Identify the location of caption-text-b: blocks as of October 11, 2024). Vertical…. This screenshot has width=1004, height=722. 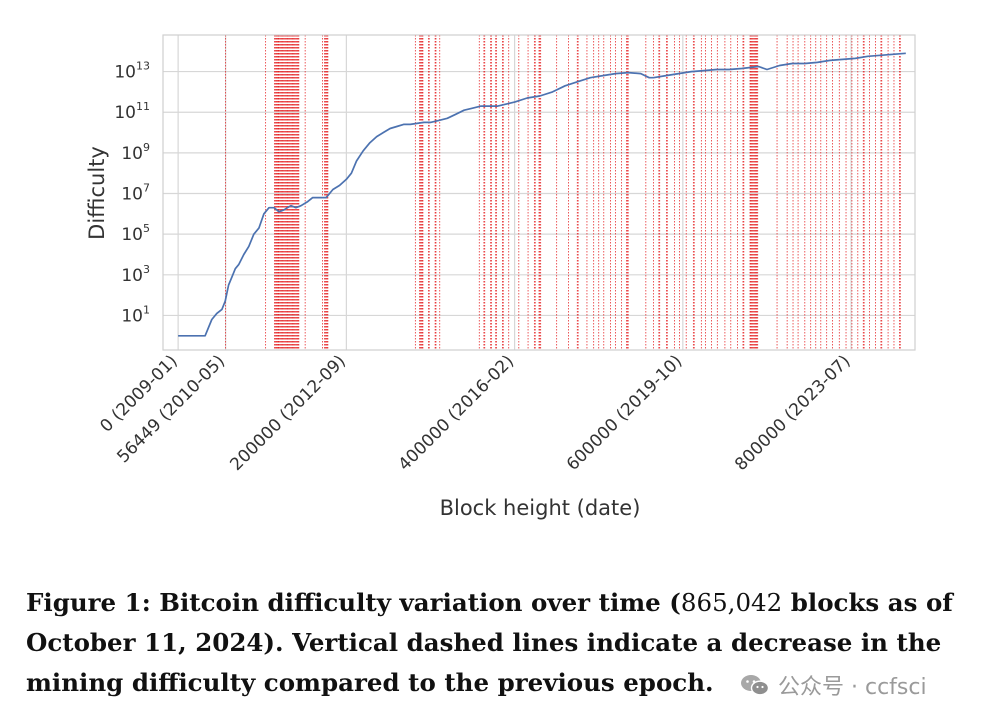
(489, 642).